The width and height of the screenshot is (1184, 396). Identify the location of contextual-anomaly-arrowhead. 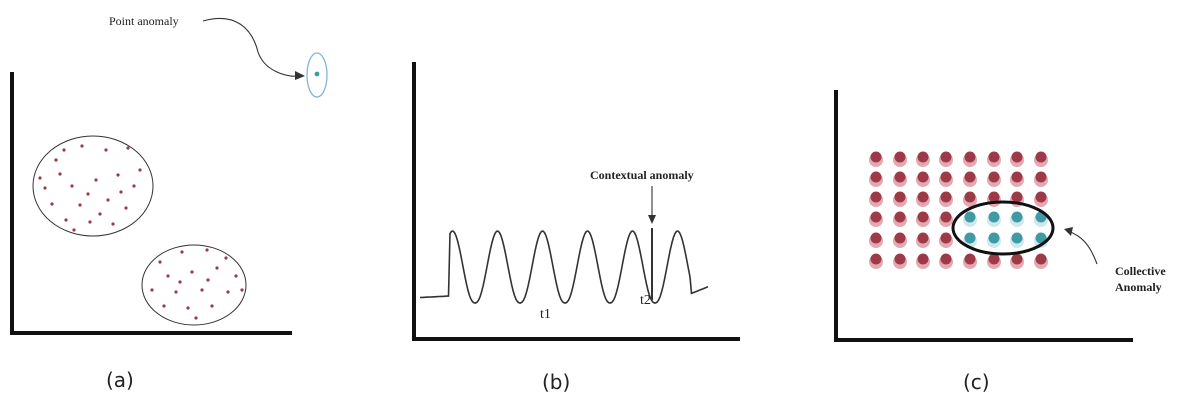
(652, 219).